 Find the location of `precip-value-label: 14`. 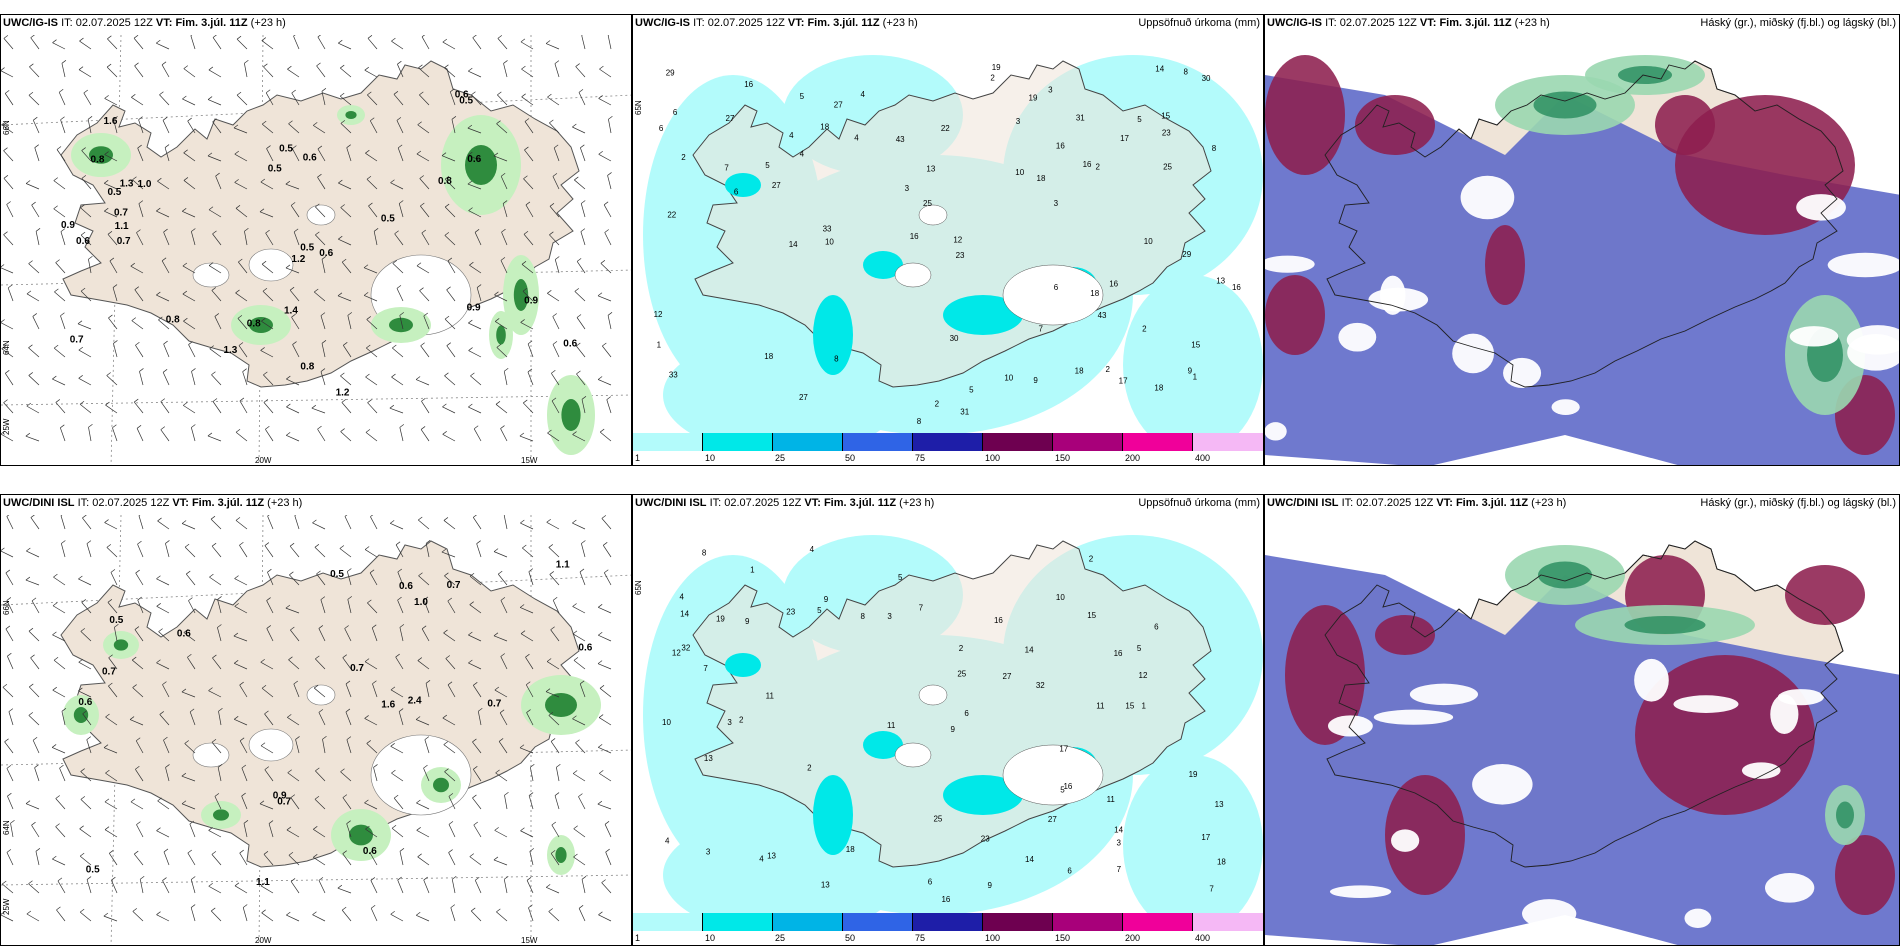

precip-value-label: 14 is located at coordinates (1029, 650).